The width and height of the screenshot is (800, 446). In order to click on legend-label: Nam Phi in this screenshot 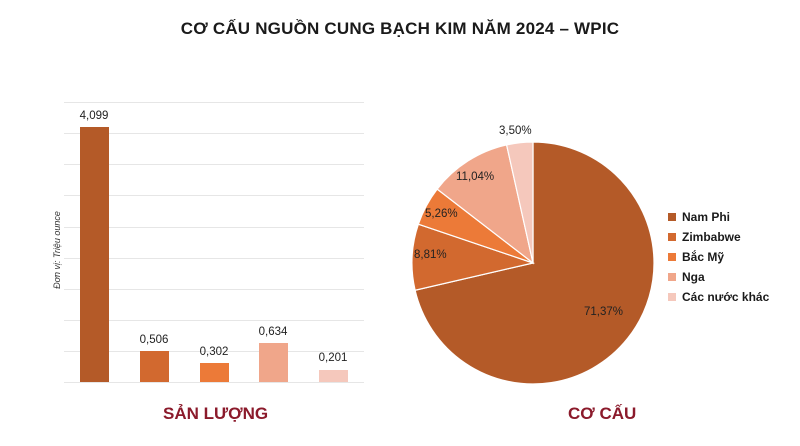, I will do `click(706, 217)`.